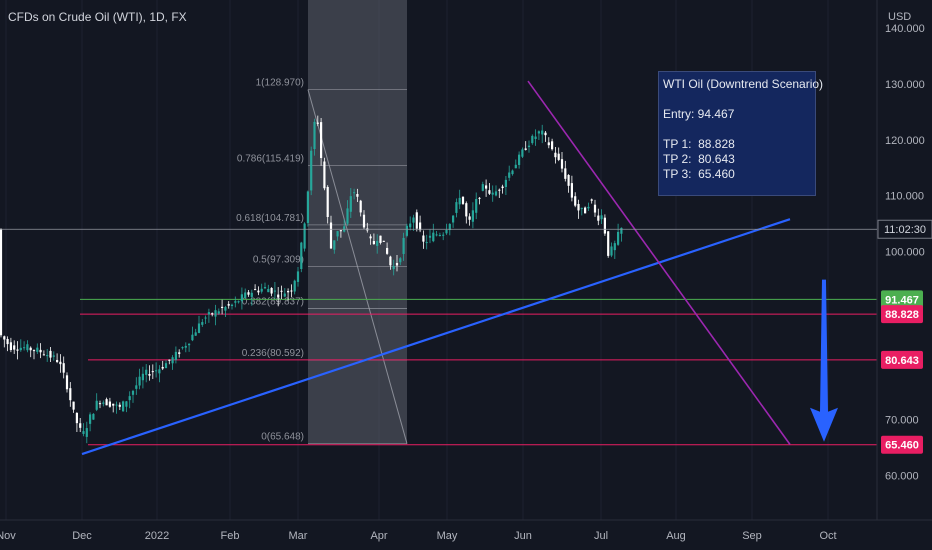  Describe the element at coordinates (905, 253) in the screenshot. I see `y-tick-label: 100.000` at that location.